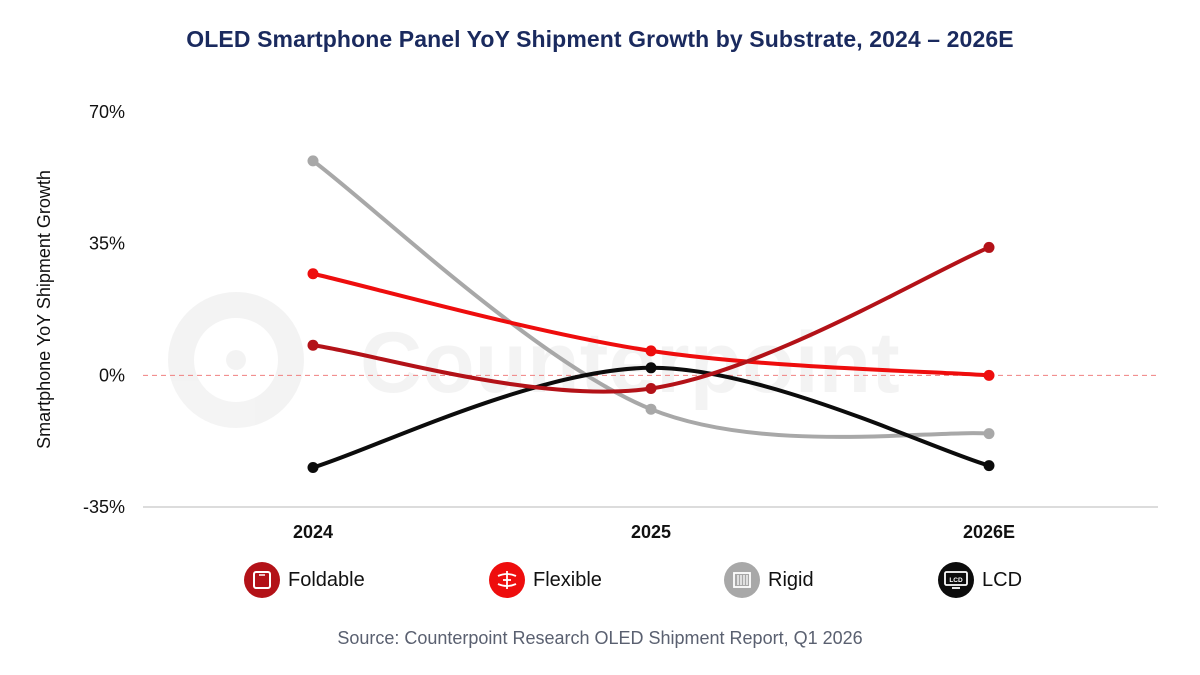 Image resolution: width=1200 pixels, height=675 pixels. I want to click on data-point-foldable-2024, so click(313, 345).